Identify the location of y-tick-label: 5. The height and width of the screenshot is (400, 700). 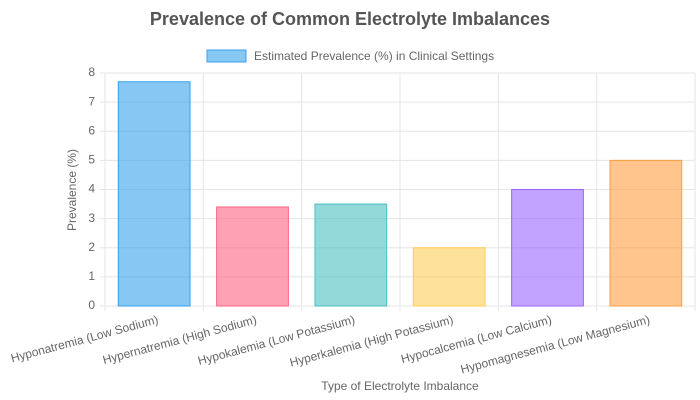
(91, 160).